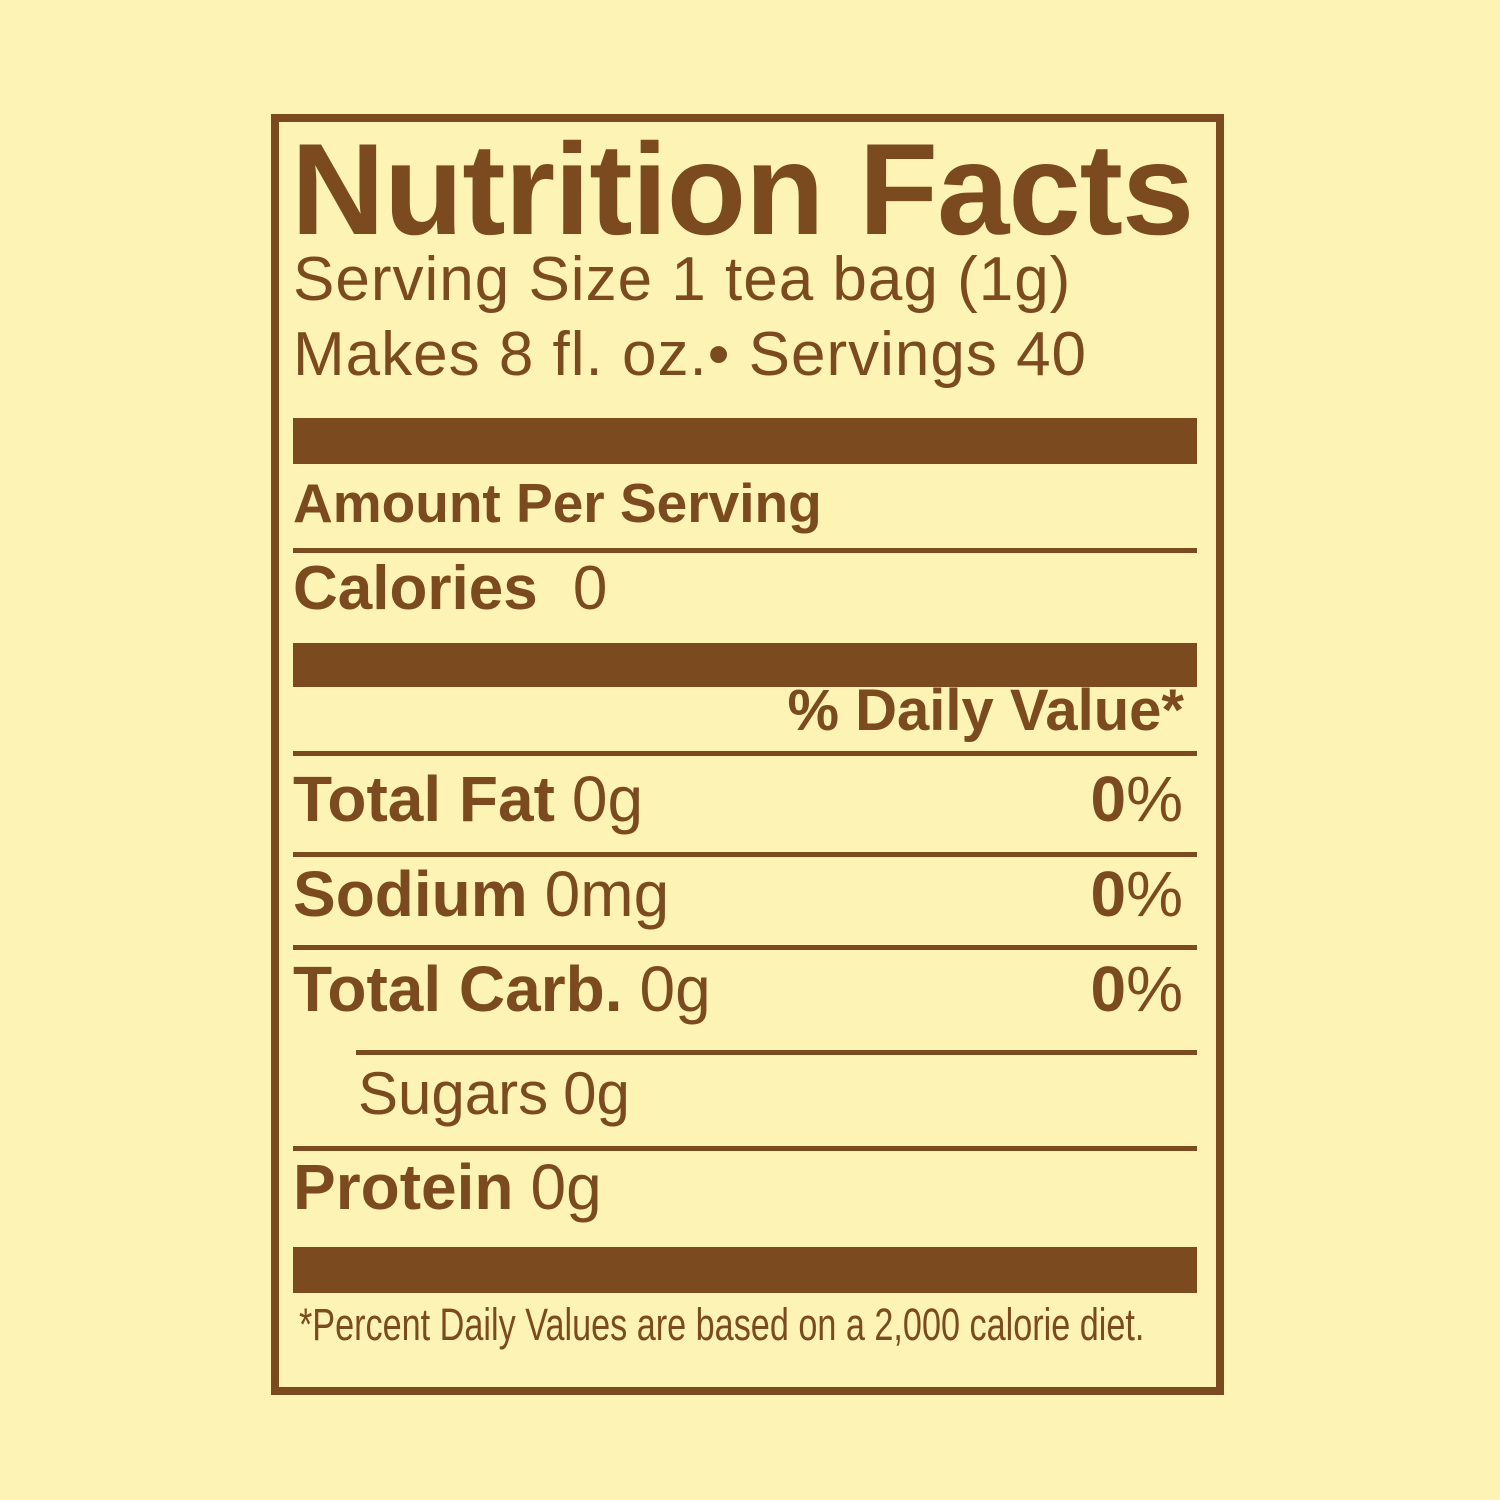  I want to click on daily-value-heading: % Daily Value*, so click(985, 710).